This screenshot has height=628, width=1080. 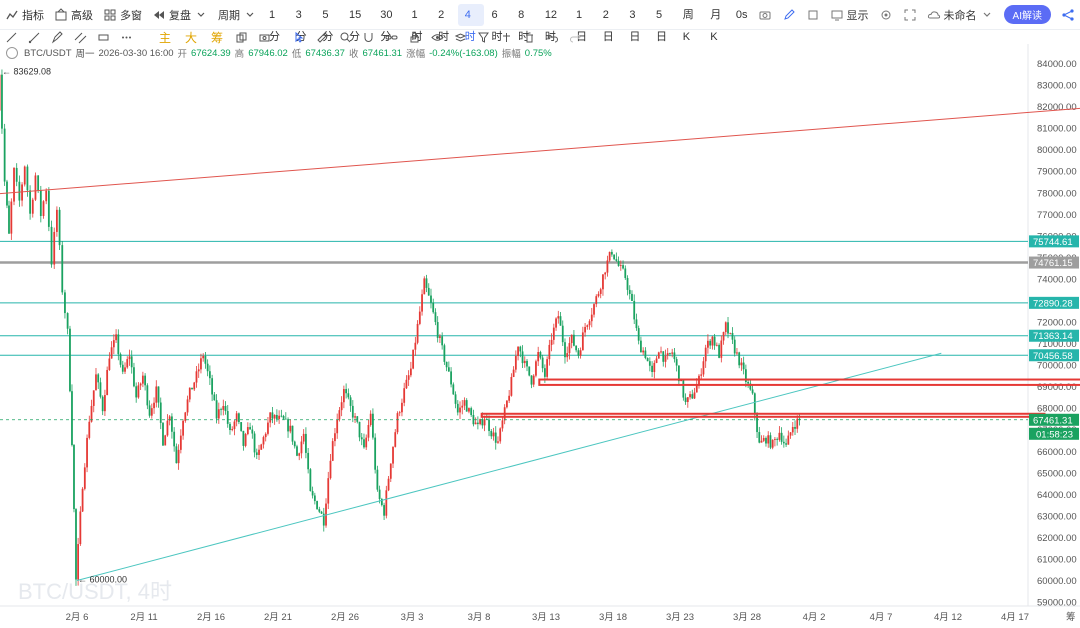 I want to click on ray-tool-icon, so click(x=34, y=37).